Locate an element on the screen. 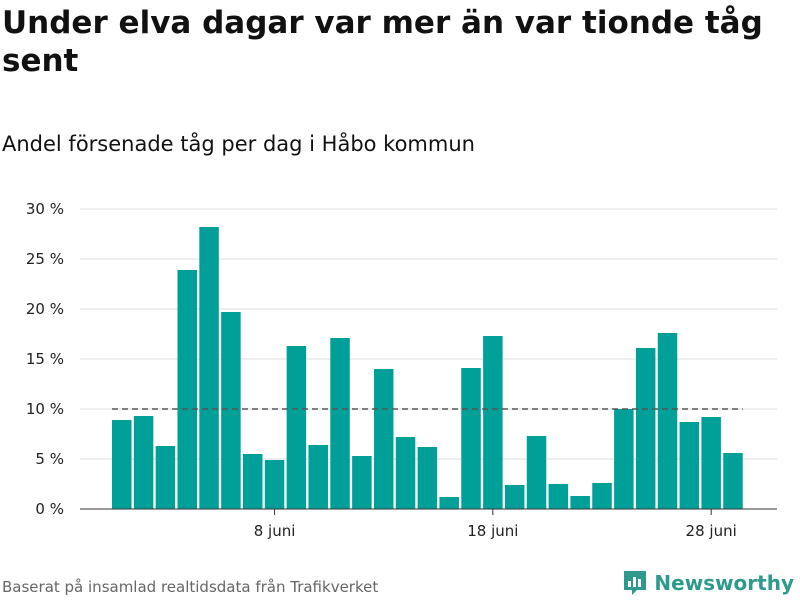  newsworthy-logo-icon is located at coordinates (635, 583).